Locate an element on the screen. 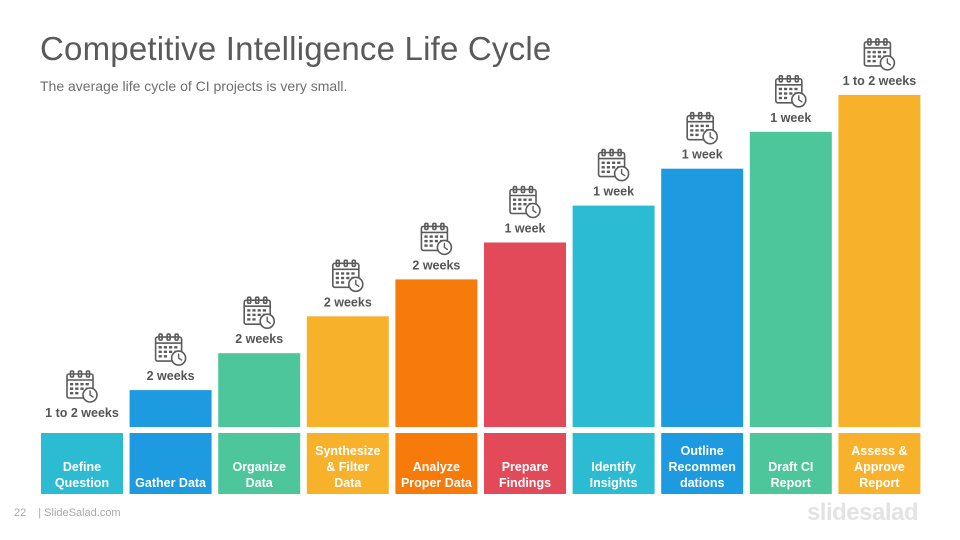  baseline-arrow is located at coordinates (480, 430).